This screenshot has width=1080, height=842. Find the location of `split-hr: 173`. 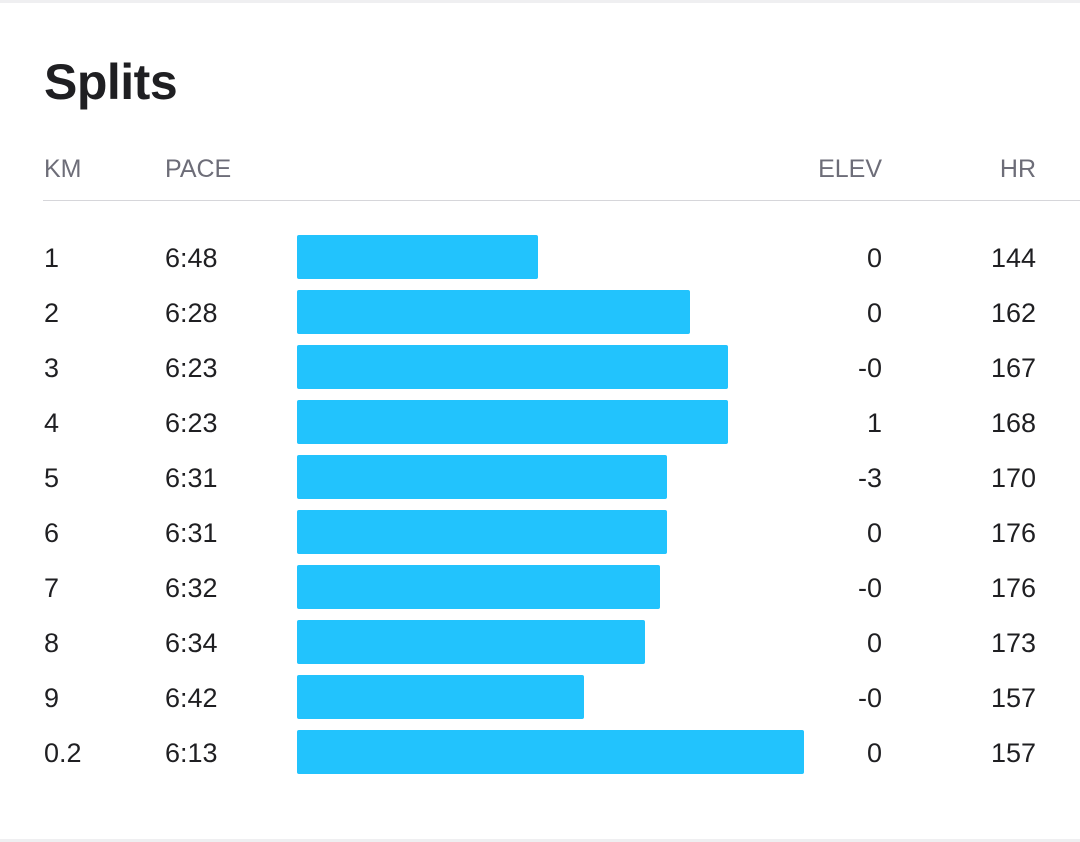

split-hr: 173 is located at coordinates (1013, 643).